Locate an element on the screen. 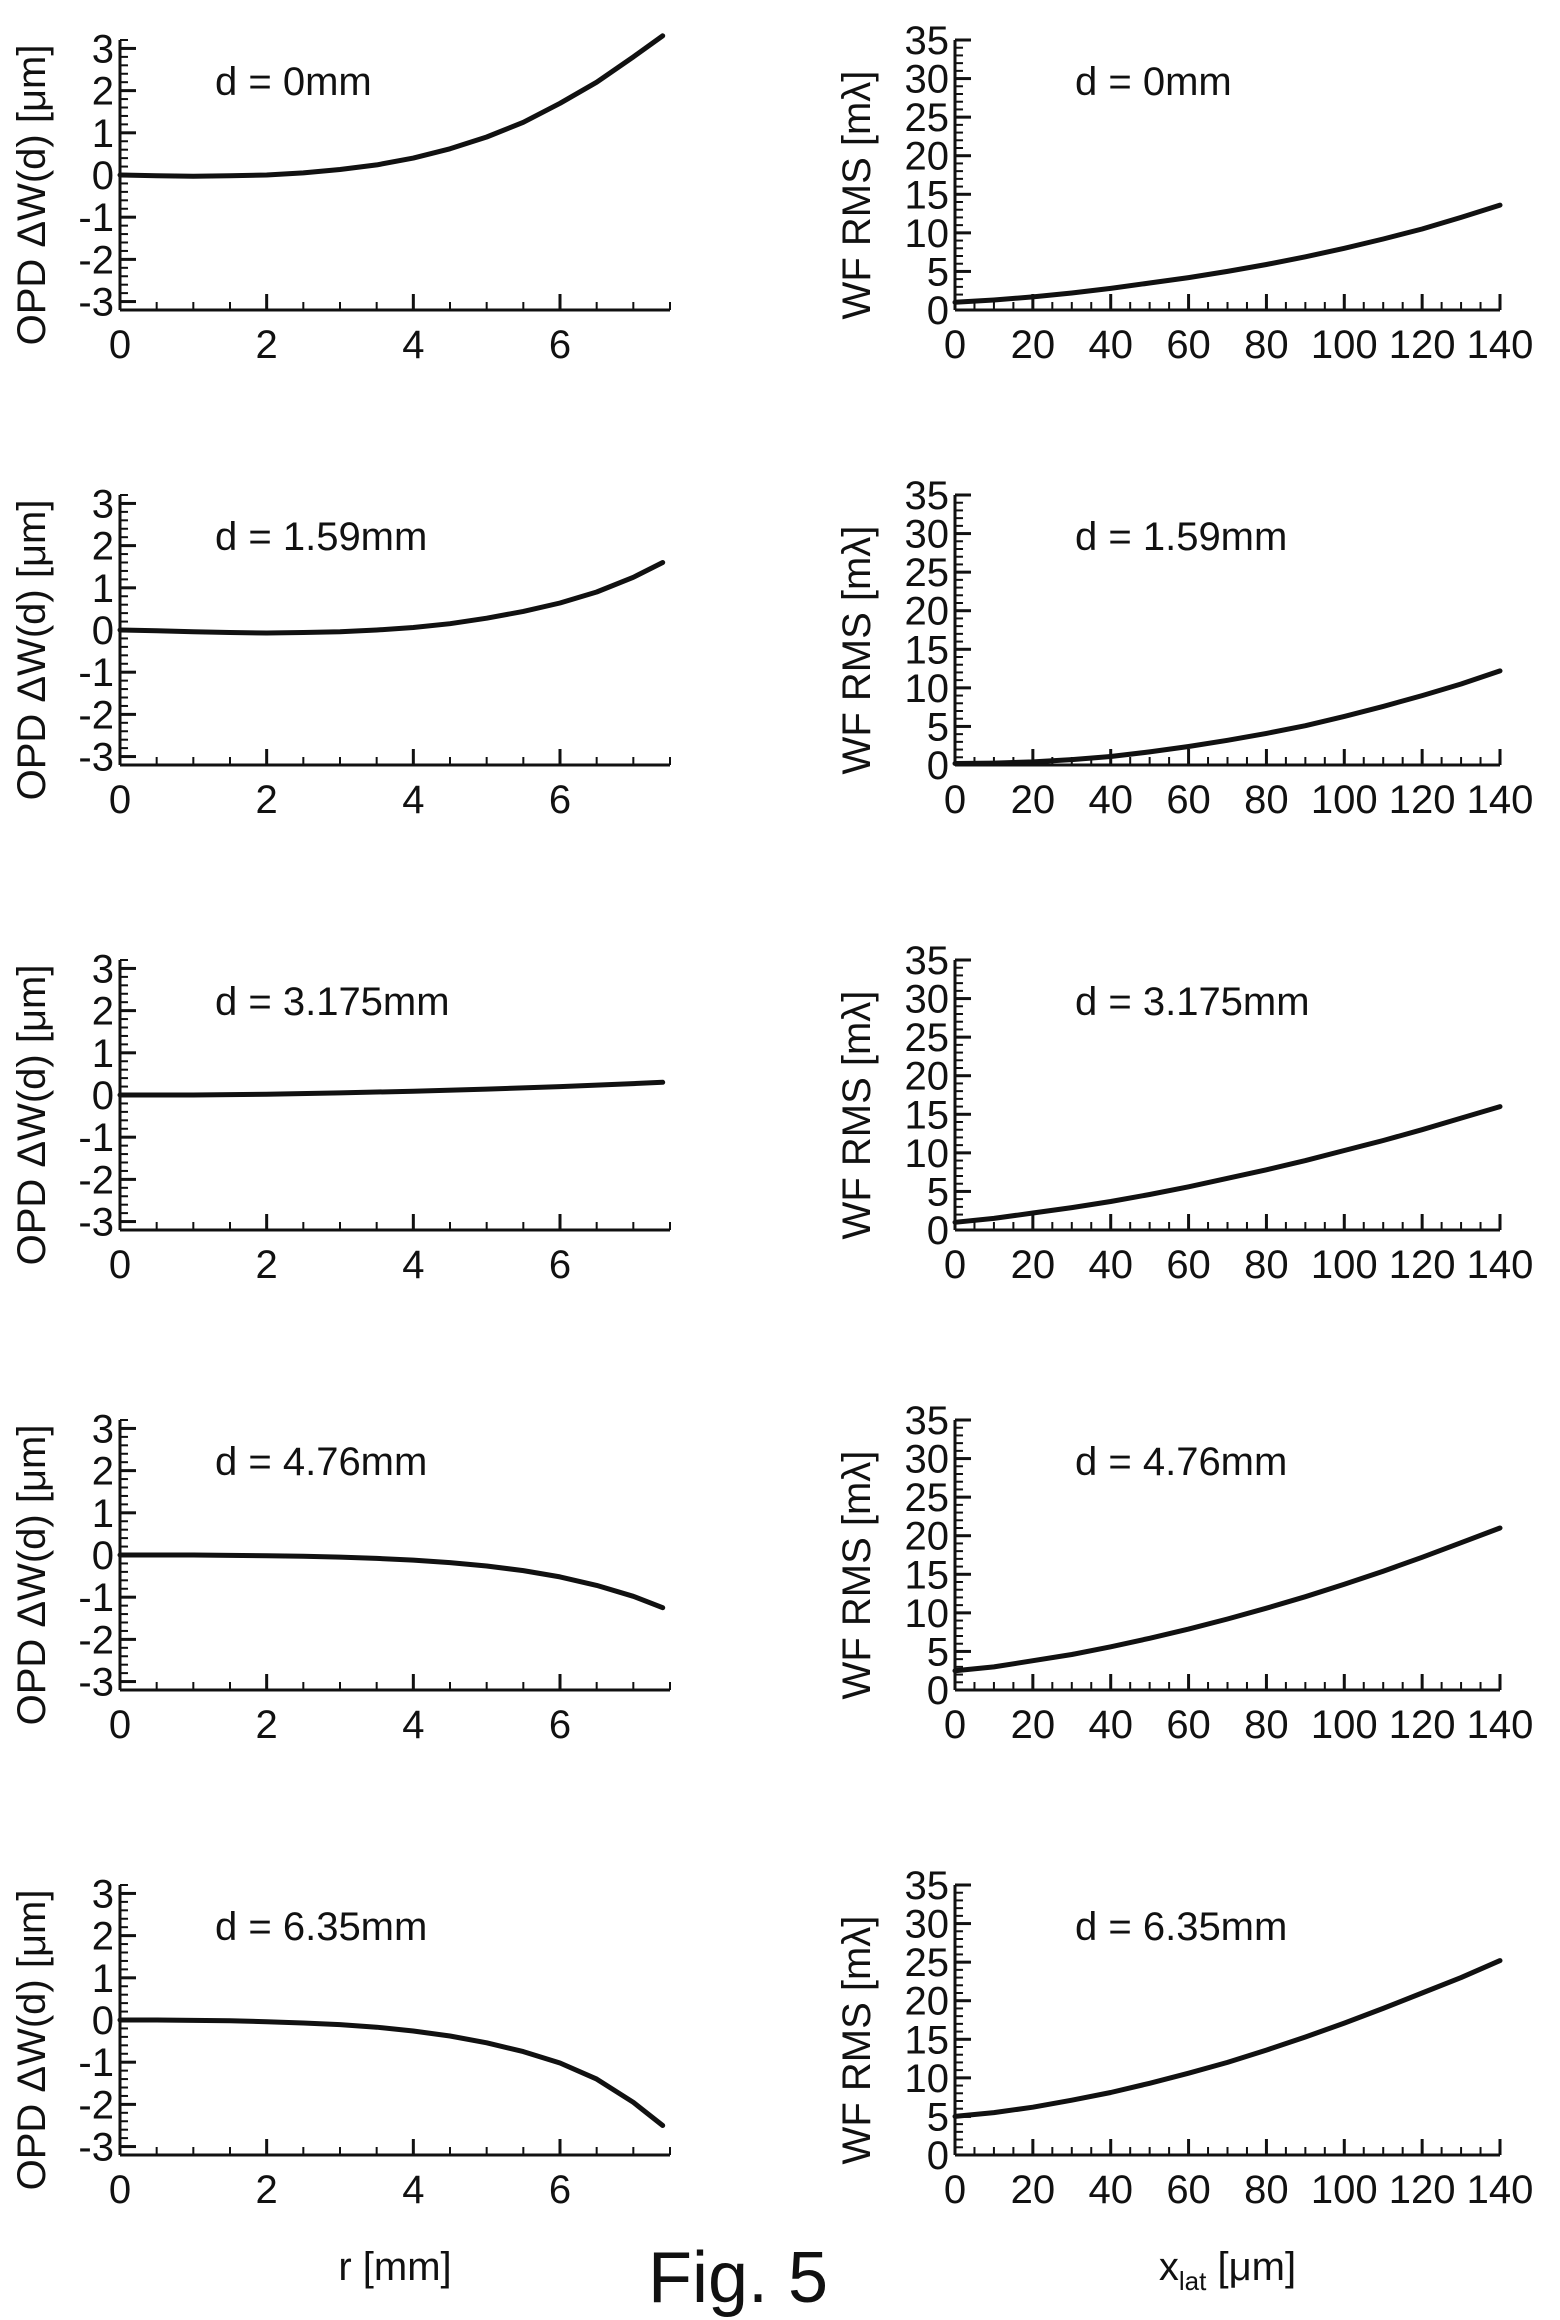 The height and width of the screenshot is (2320, 1560). wf-2-y-tick-label: 5 is located at coordinates (938, 727).